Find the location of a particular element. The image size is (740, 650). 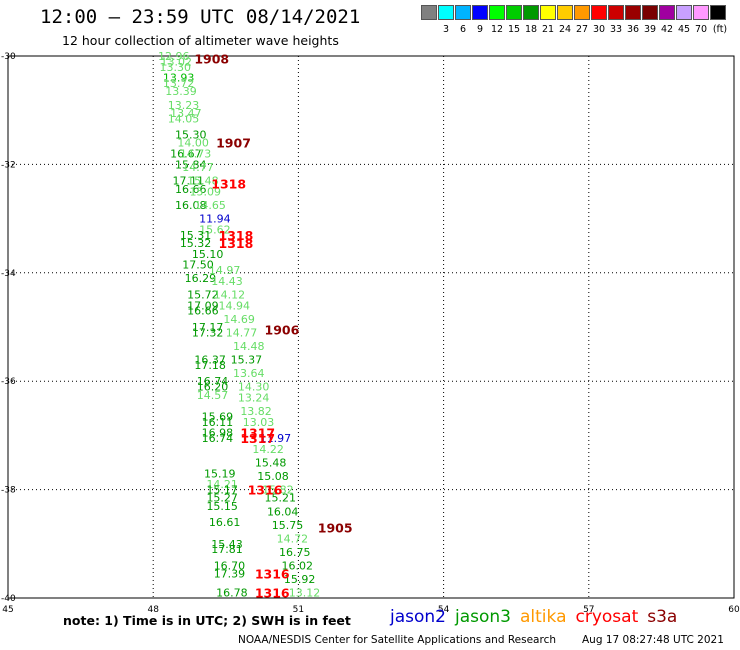

wave-height-label: 13.23 is located at coordinates (184, 105).